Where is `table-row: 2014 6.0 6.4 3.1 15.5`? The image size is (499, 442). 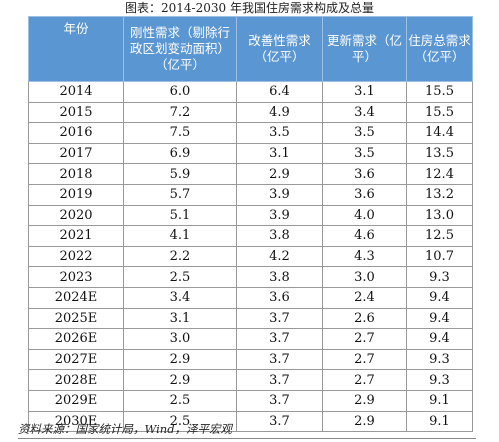 table-row: 2014 6.0 6.4 3.1 15.5 is located at coordinates (250, 92).